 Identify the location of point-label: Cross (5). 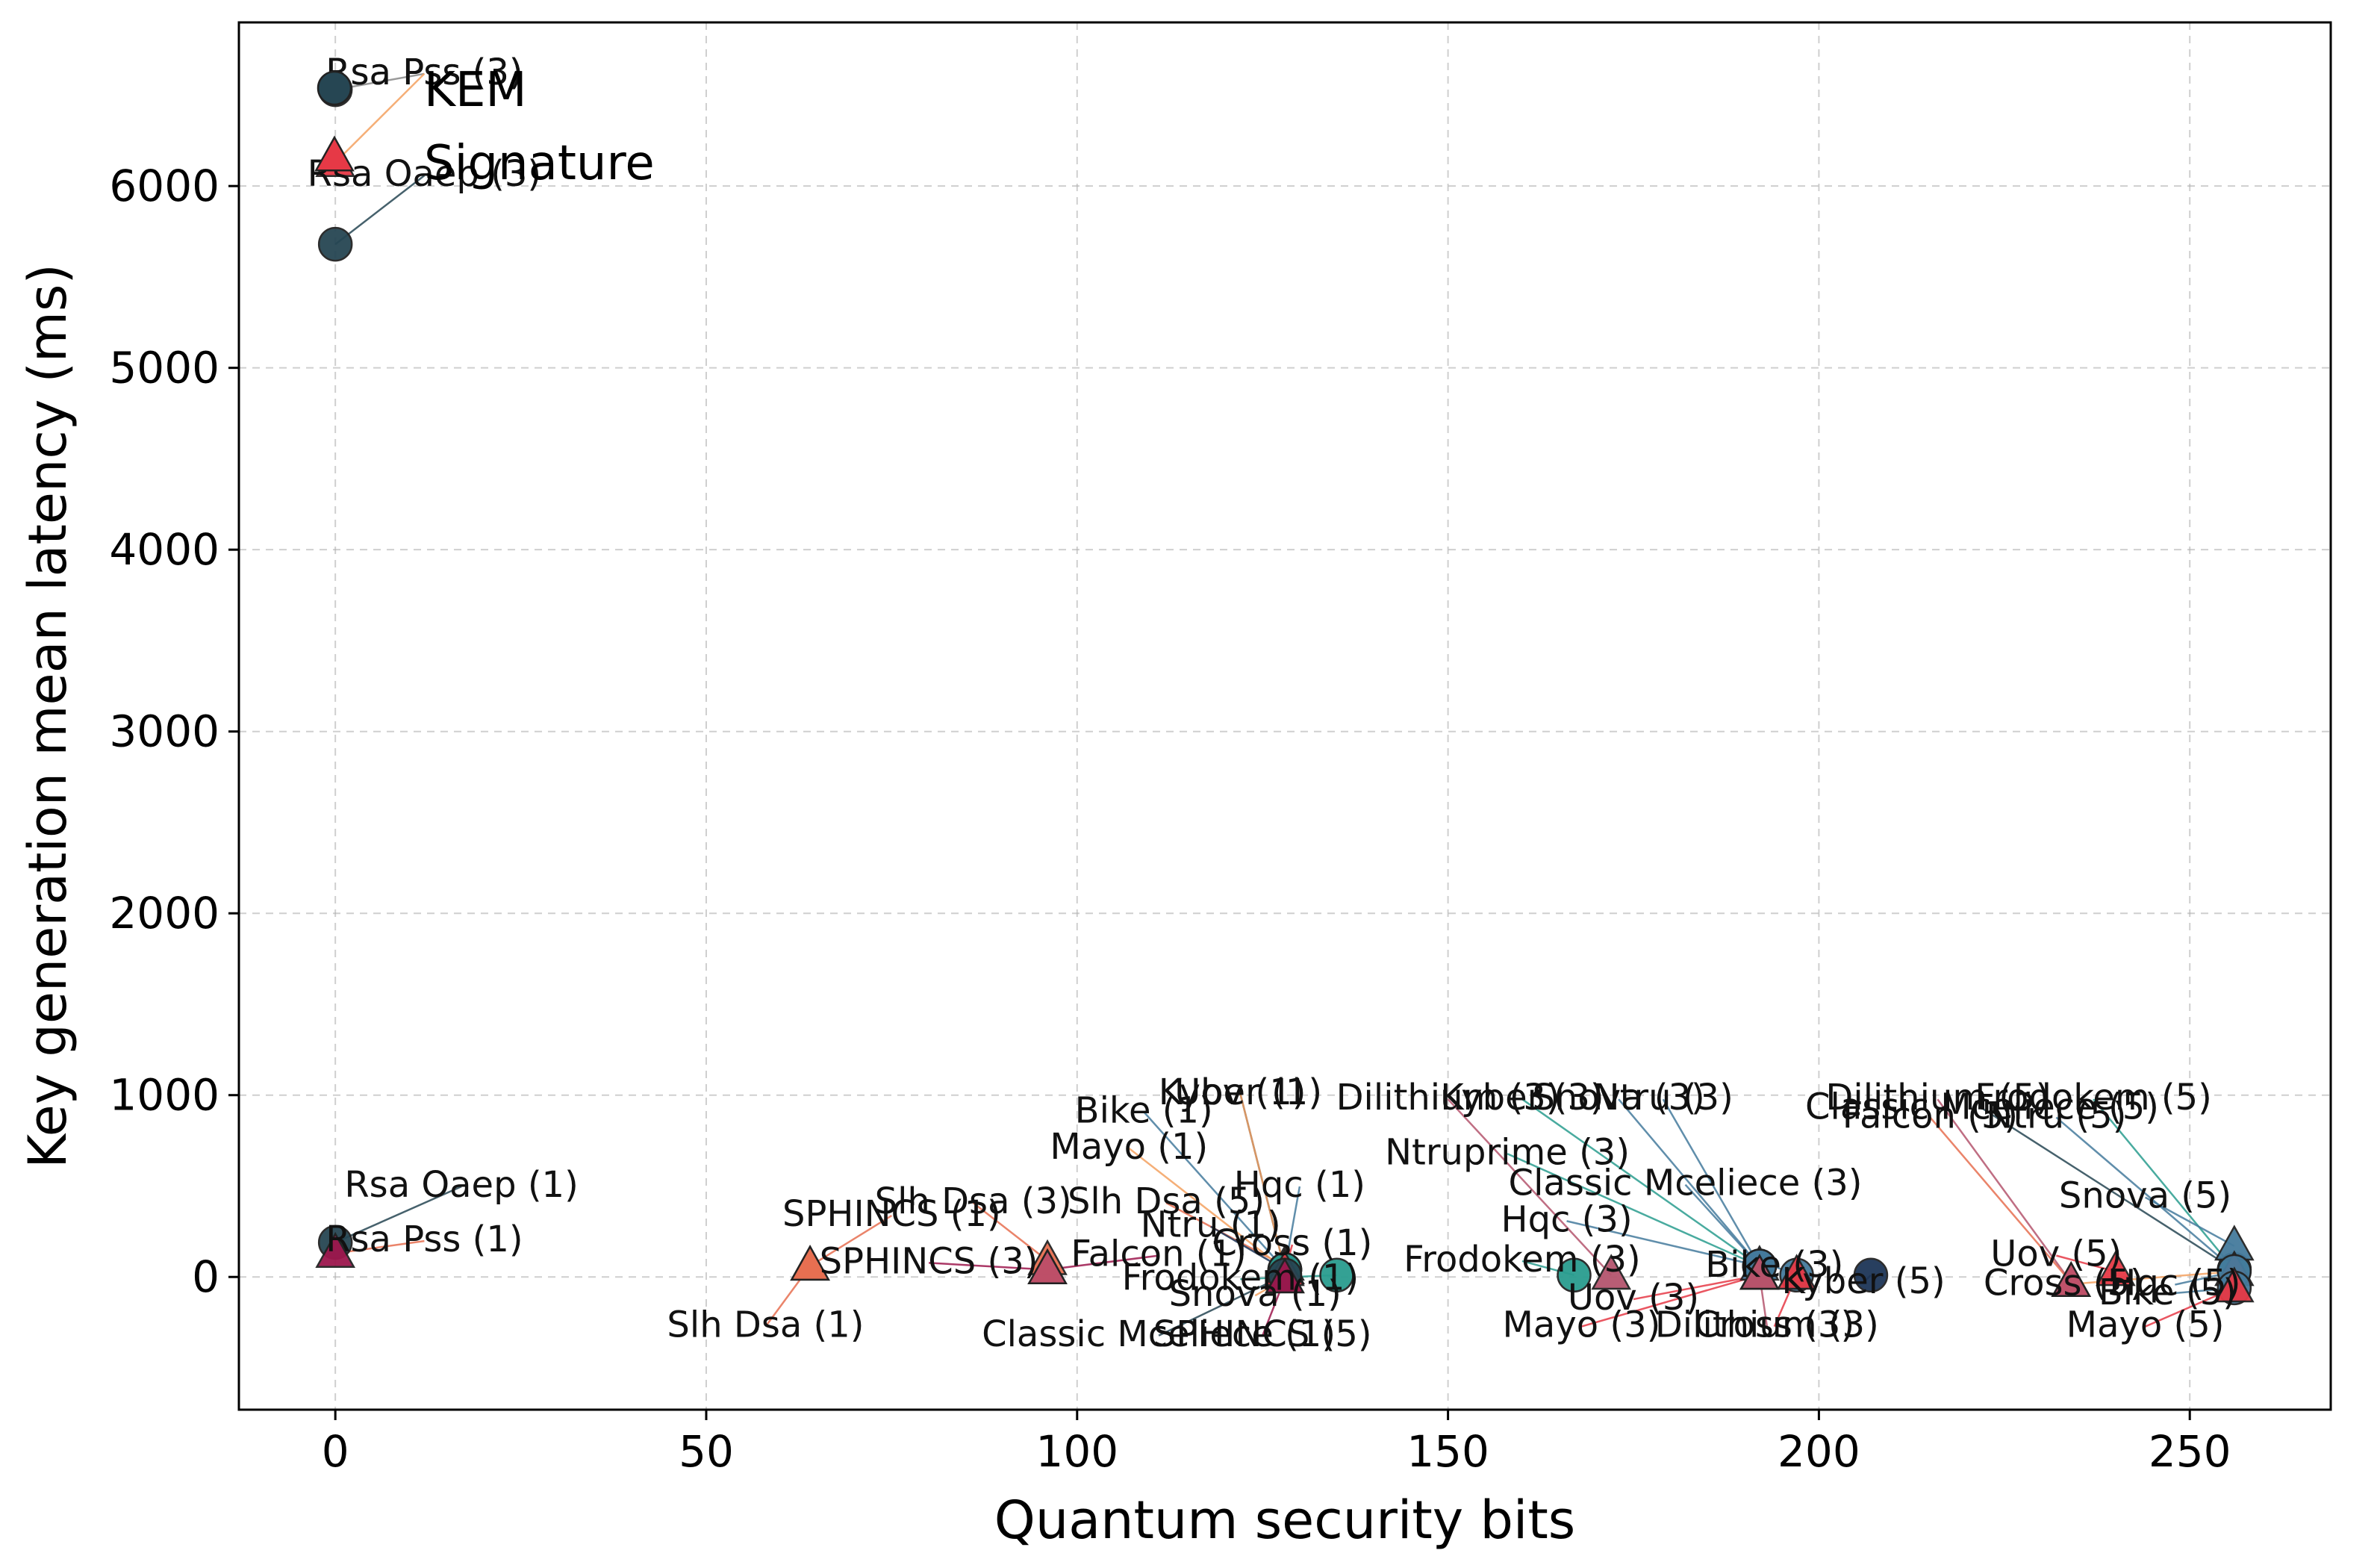
(2064, 1283).